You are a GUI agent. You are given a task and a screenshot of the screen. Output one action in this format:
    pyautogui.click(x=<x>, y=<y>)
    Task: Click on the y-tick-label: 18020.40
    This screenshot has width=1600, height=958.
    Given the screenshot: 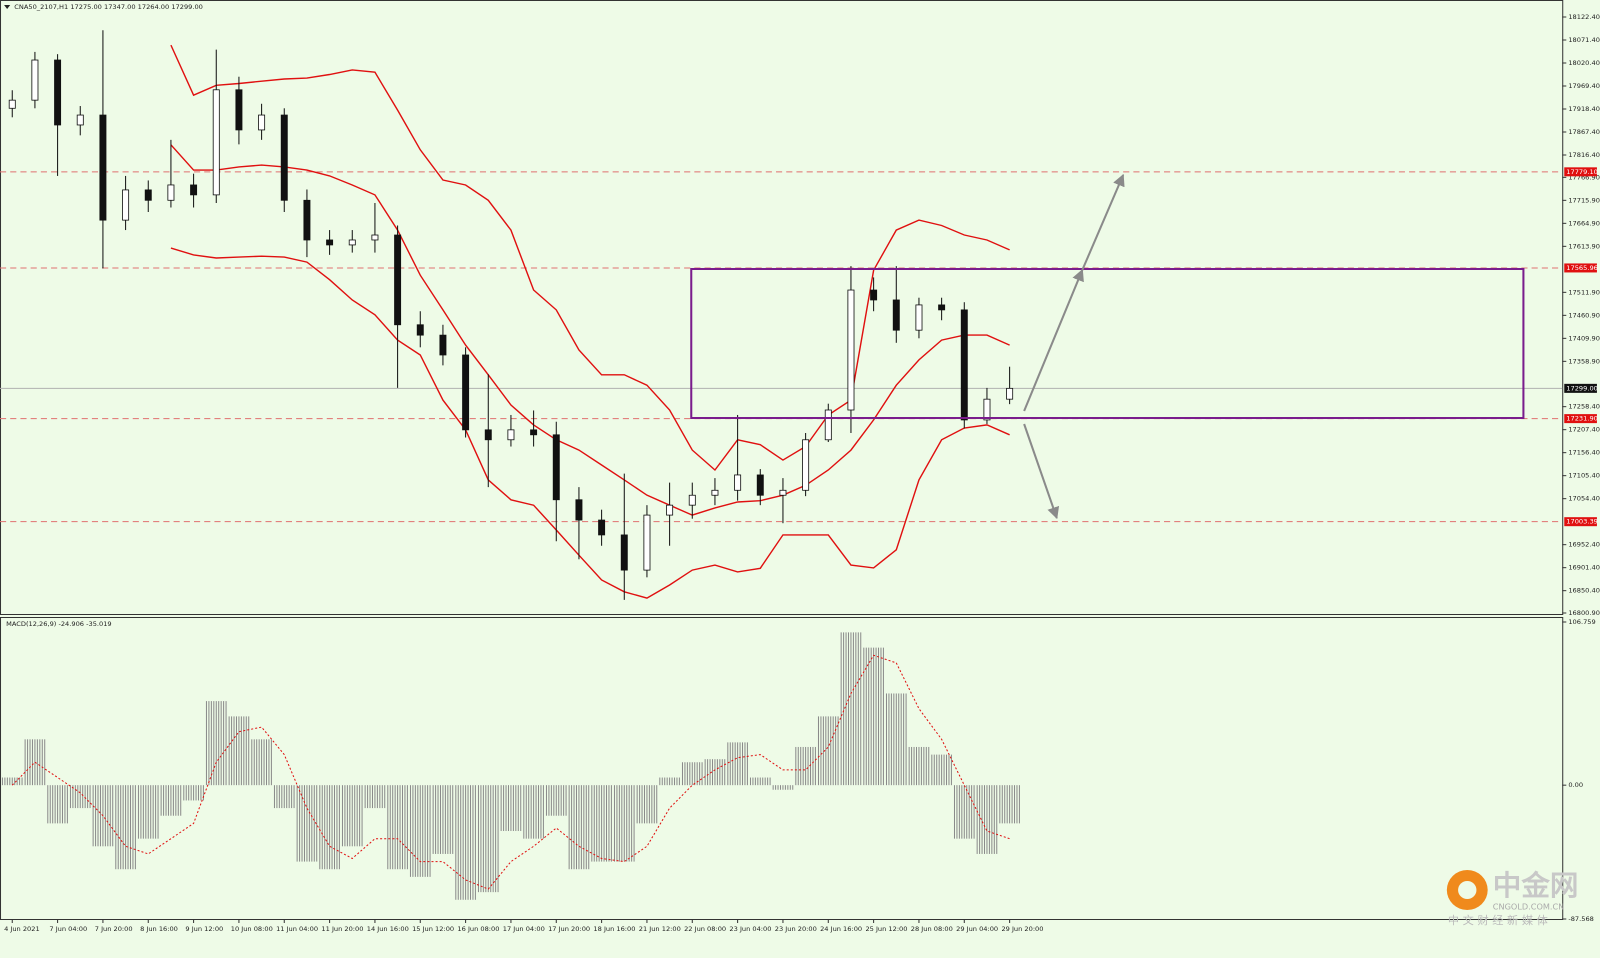 What is the action you would take?
    pyautogui.click(x=1584, y=63)
    